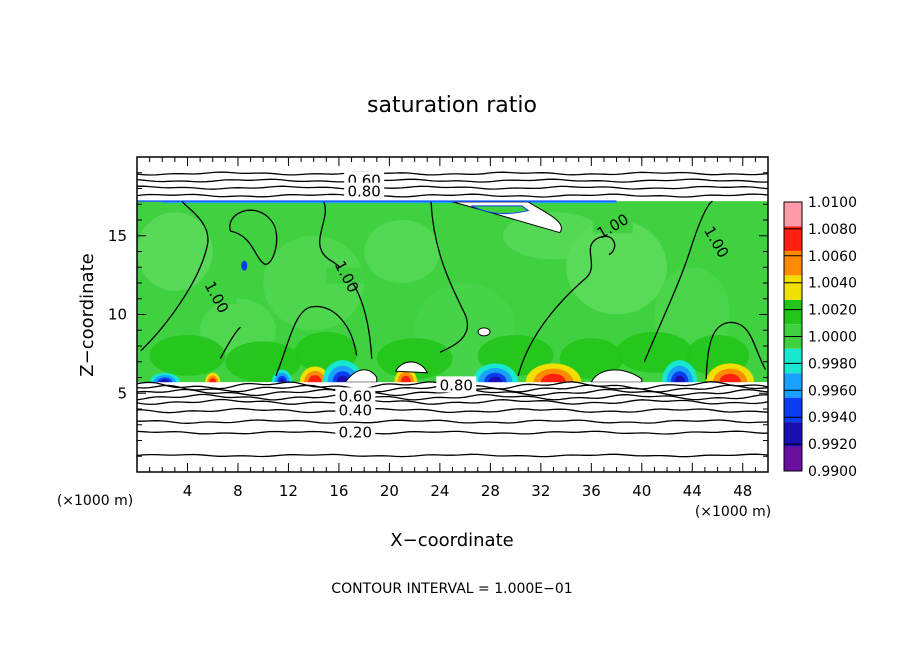 The width and height of the screenshot is (904, 654). Describe the element at coordinates (832, 338) in the screenshot. I see `colorbar-label-5: 1.0000` at that location.